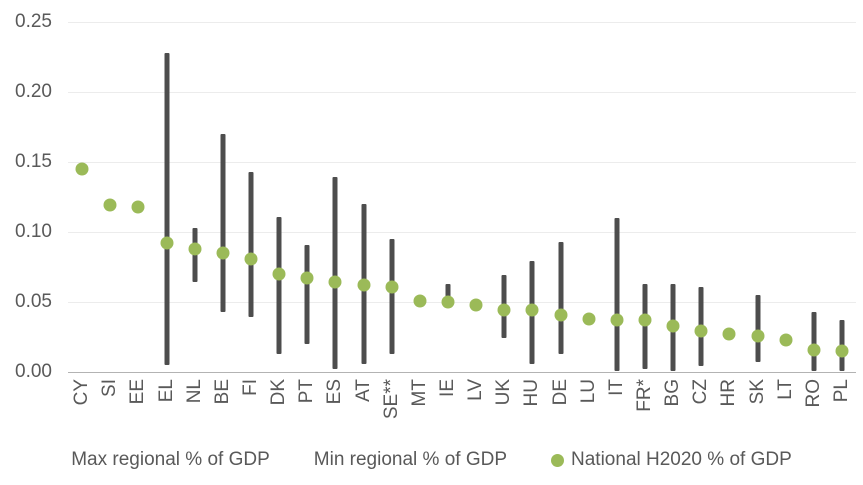 Image resolution: width=863 pixels, height=485 pixels. I want to click on x-axis-label-be: BE, so click(222, 392).